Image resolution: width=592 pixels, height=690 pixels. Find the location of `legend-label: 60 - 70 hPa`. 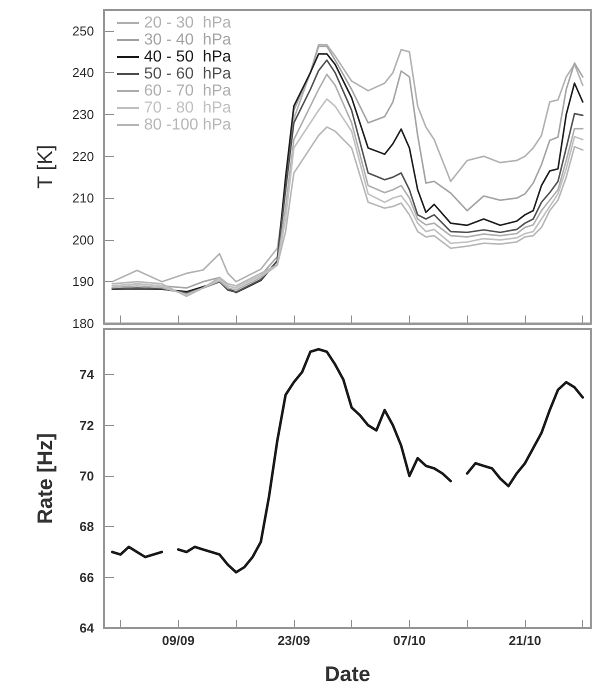

legend-label: 60 - 70 hPa is located at coordinates (188, 91).